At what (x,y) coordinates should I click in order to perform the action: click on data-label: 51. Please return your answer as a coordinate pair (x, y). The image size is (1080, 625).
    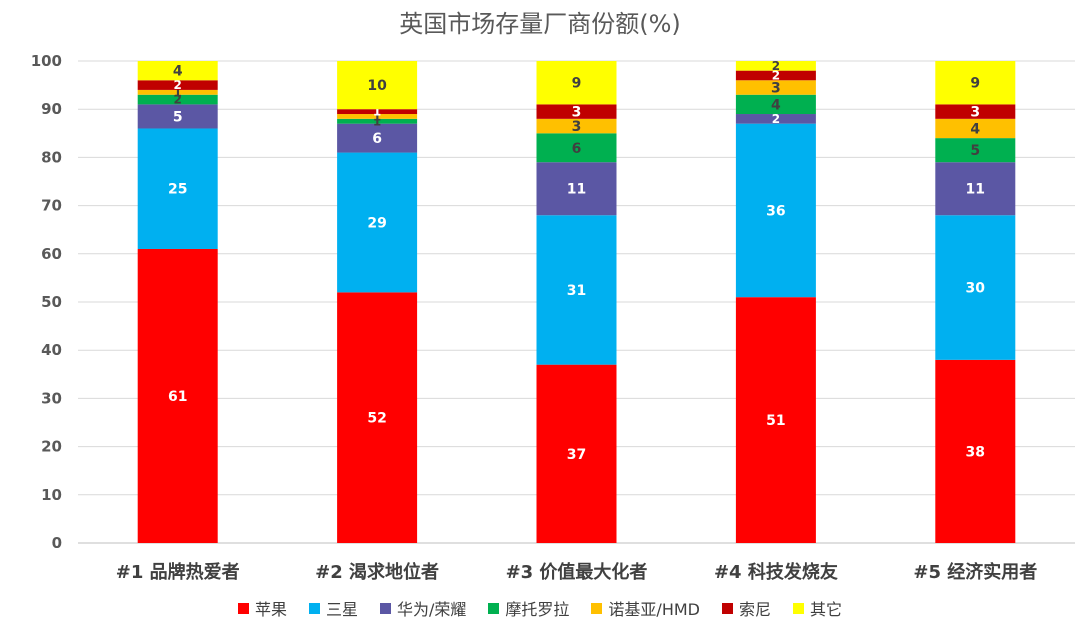
    Looking at the image, I should click on (775, 421).